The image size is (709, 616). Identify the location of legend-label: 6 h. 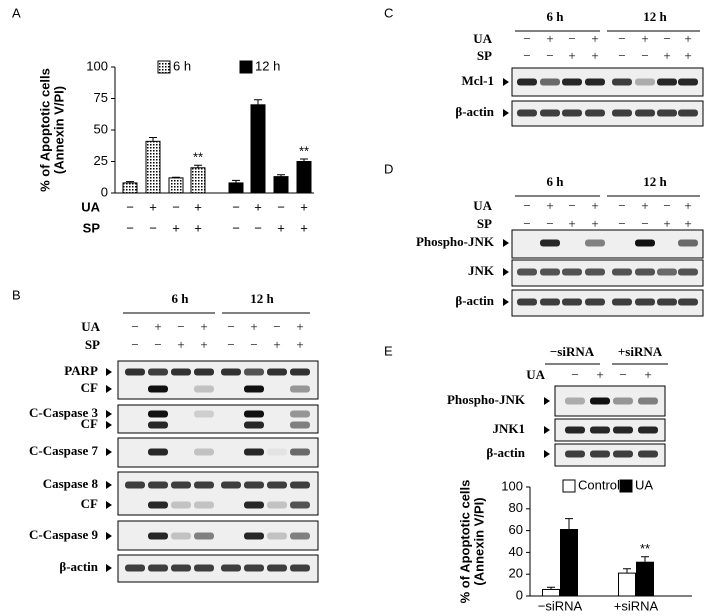
(182, 65).